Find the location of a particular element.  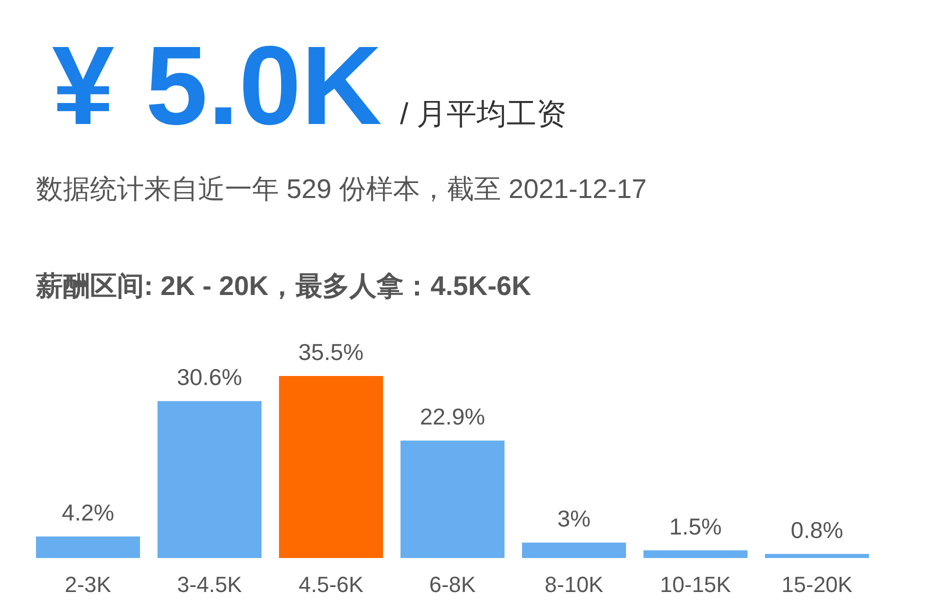

value-label: 0.8% is located at coordinates (817, 529).